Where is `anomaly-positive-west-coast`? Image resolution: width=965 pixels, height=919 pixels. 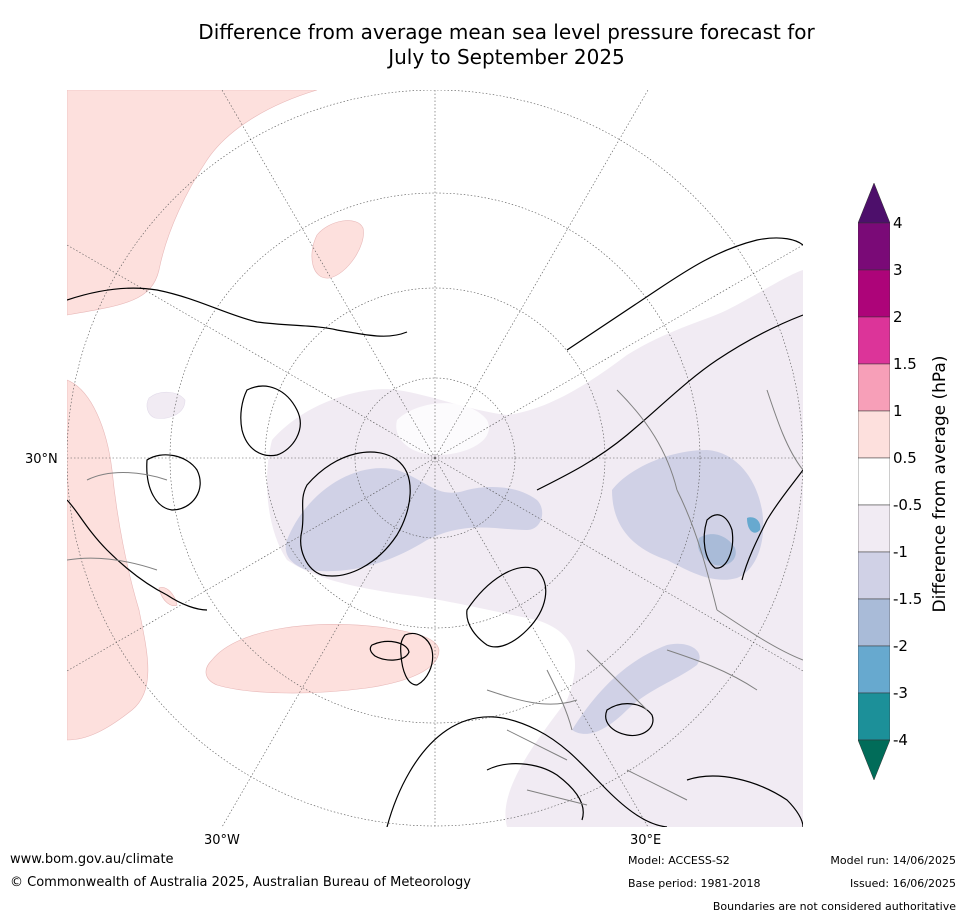
anomaly-positive-west-coast is located at coordinates (108, 560).